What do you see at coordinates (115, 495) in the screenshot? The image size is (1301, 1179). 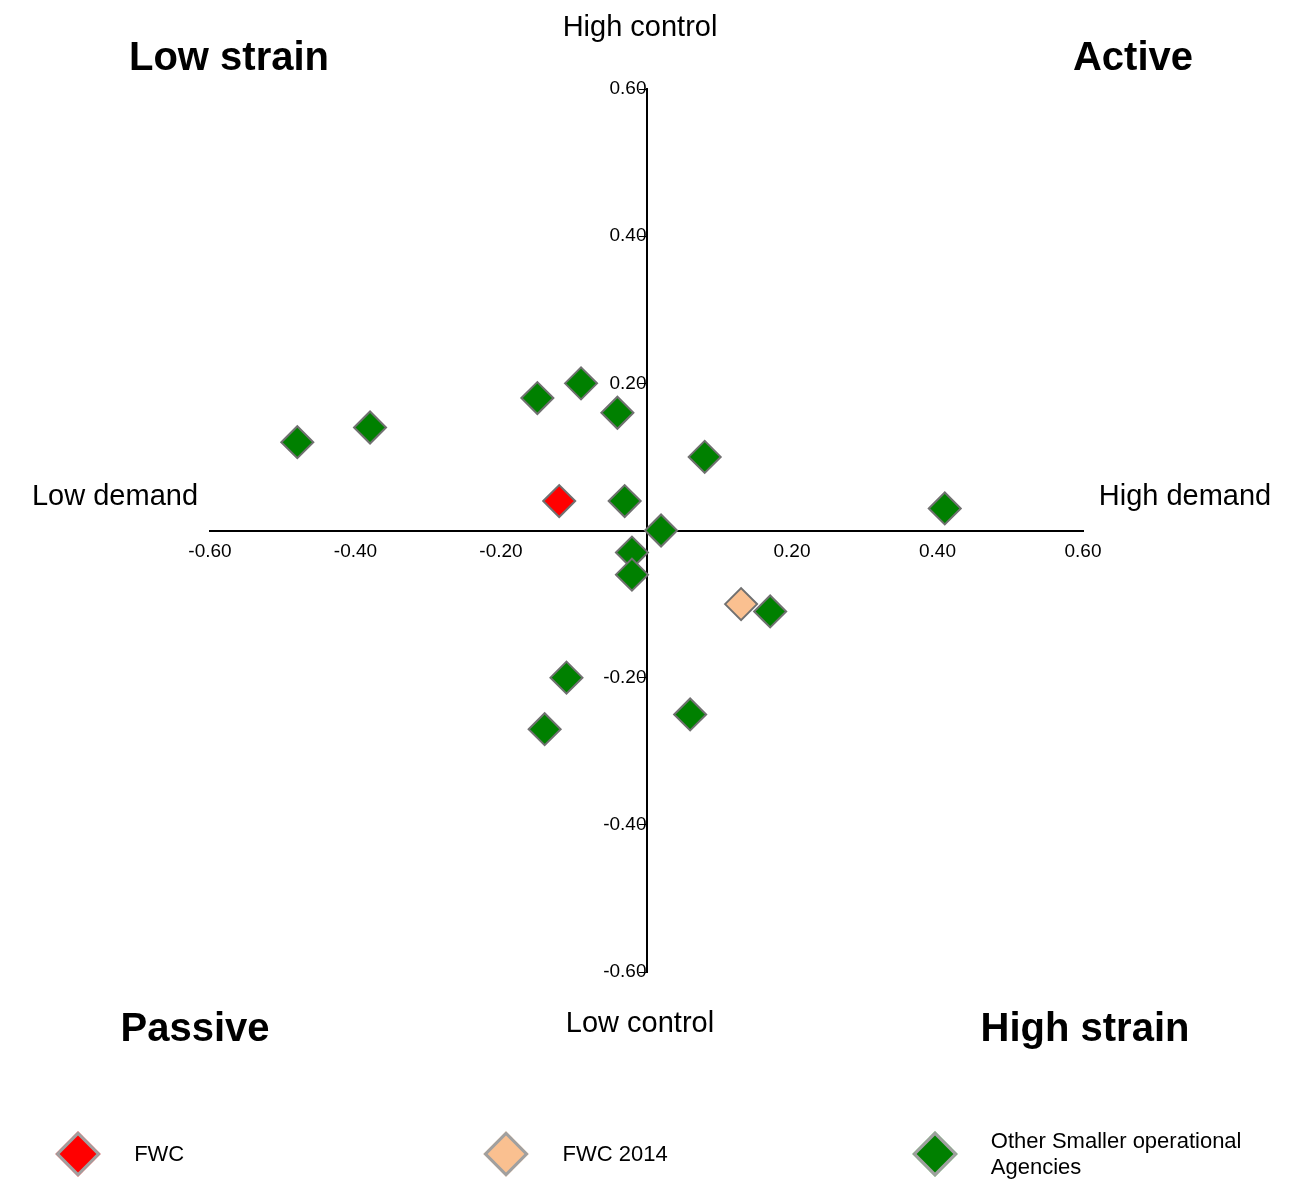 I see `text: Low demand` at bounding box center [115, 495].